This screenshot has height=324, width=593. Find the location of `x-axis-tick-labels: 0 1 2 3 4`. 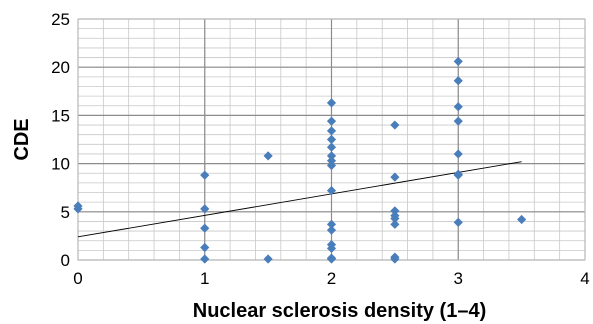

x-axis-tick-labels: 0 1 2 3 4 is located at coordinates (331, 278).